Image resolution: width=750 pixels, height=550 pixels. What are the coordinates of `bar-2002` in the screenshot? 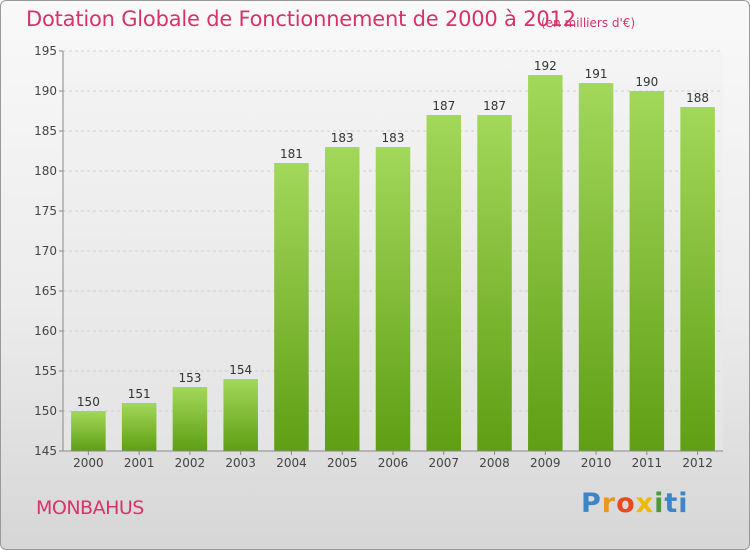 It's located at (190, 419).